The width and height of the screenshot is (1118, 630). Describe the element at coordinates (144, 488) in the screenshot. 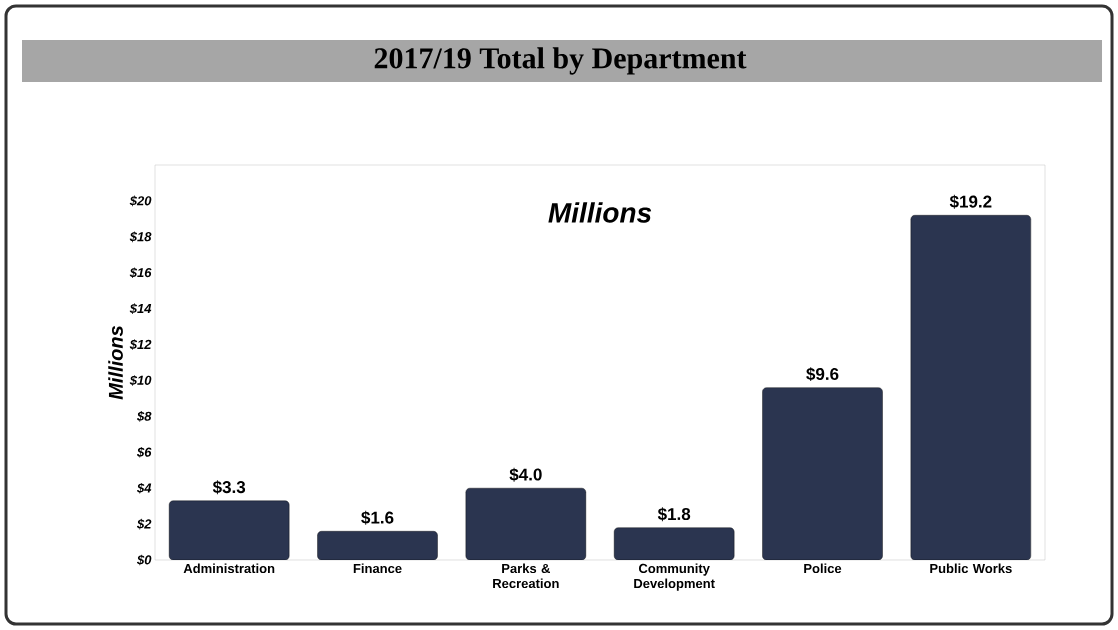

I see `y-tick-label: $4` at that location.